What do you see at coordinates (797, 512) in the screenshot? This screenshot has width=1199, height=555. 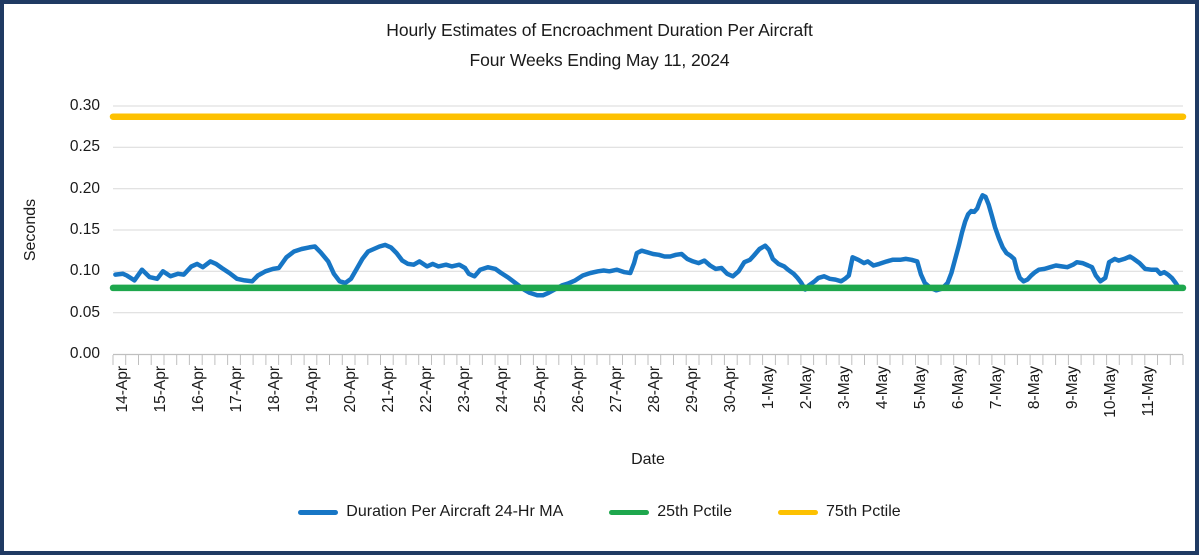 I see `p75-line-swatch-icon` at bounding box center [797, 512].